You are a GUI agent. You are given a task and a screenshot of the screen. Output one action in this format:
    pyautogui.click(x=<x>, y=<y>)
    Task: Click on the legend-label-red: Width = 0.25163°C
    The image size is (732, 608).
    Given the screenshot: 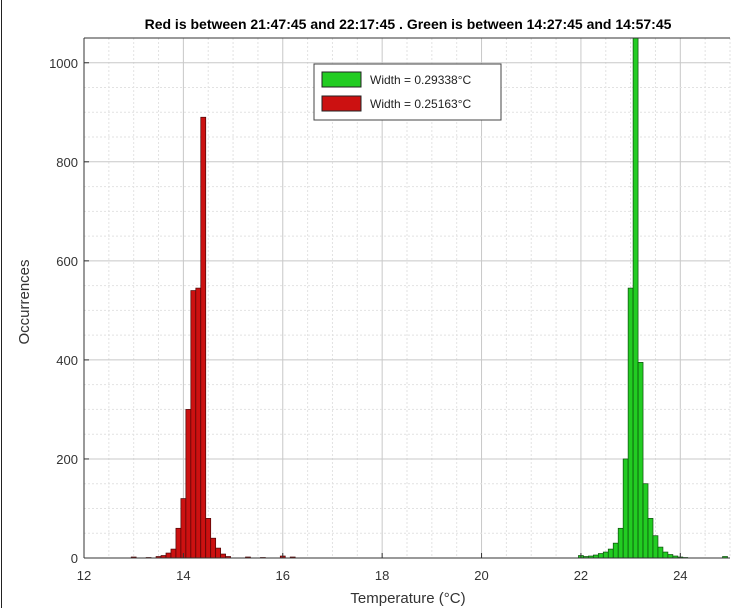 What is the action you would take?
    pyautogui.click(x=421, y=104)
    